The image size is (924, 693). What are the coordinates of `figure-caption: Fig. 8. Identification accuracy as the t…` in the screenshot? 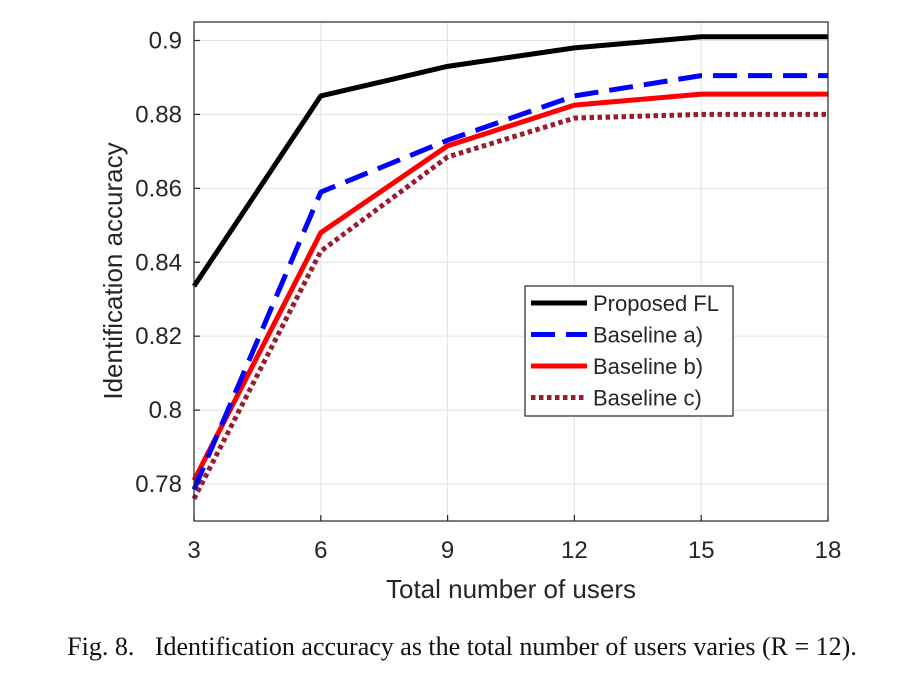 It's located at (462, 647).